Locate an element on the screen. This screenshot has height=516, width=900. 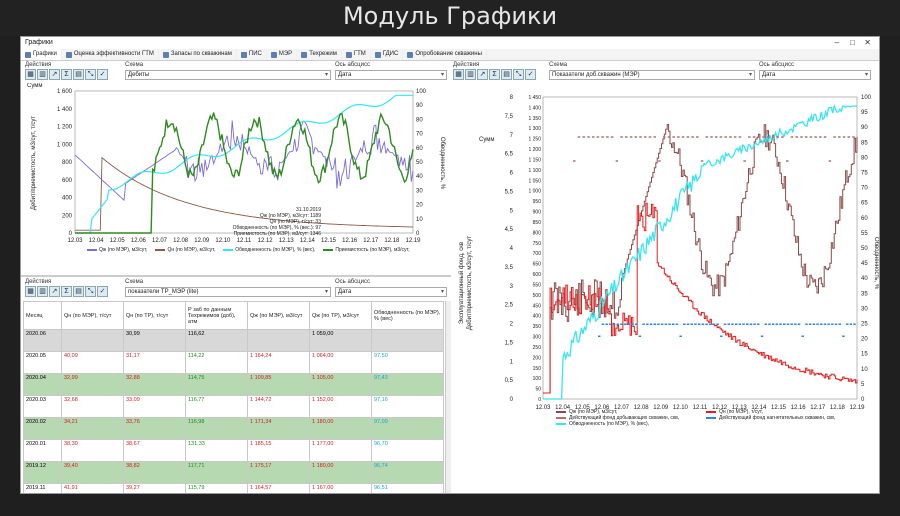
table-row: 2020.06 30,99 116,62 1 059,00 is located at coordinates (233, 340).